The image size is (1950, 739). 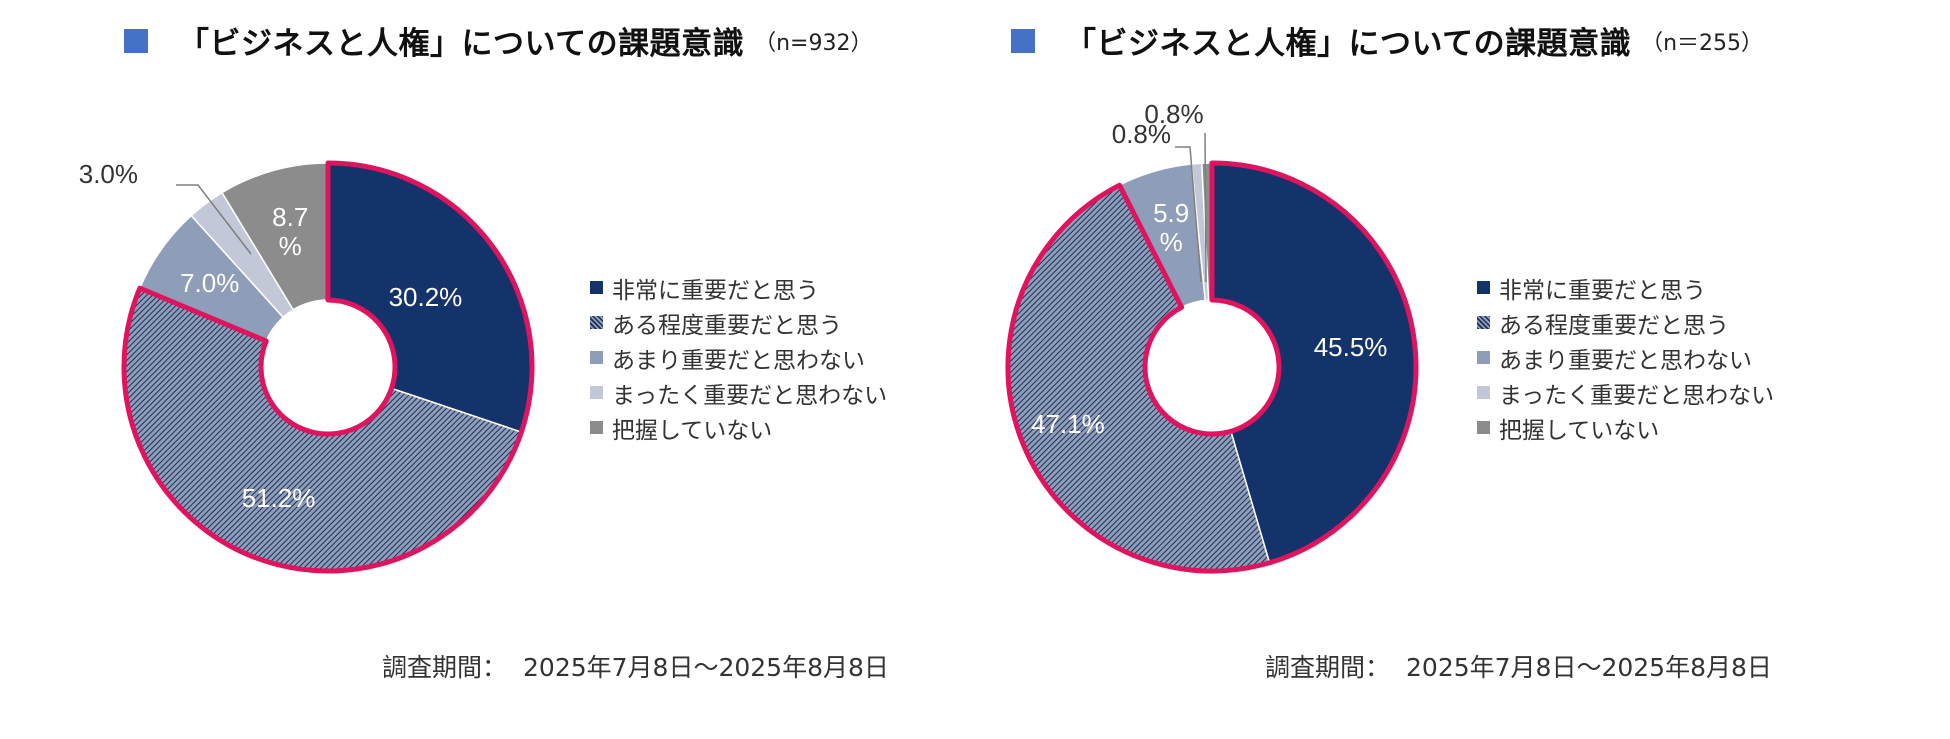 I want to click on chart-title-row: 「ビジネスと人権」についての課題意識 （n＝255）, so click(x=1387, y=40).